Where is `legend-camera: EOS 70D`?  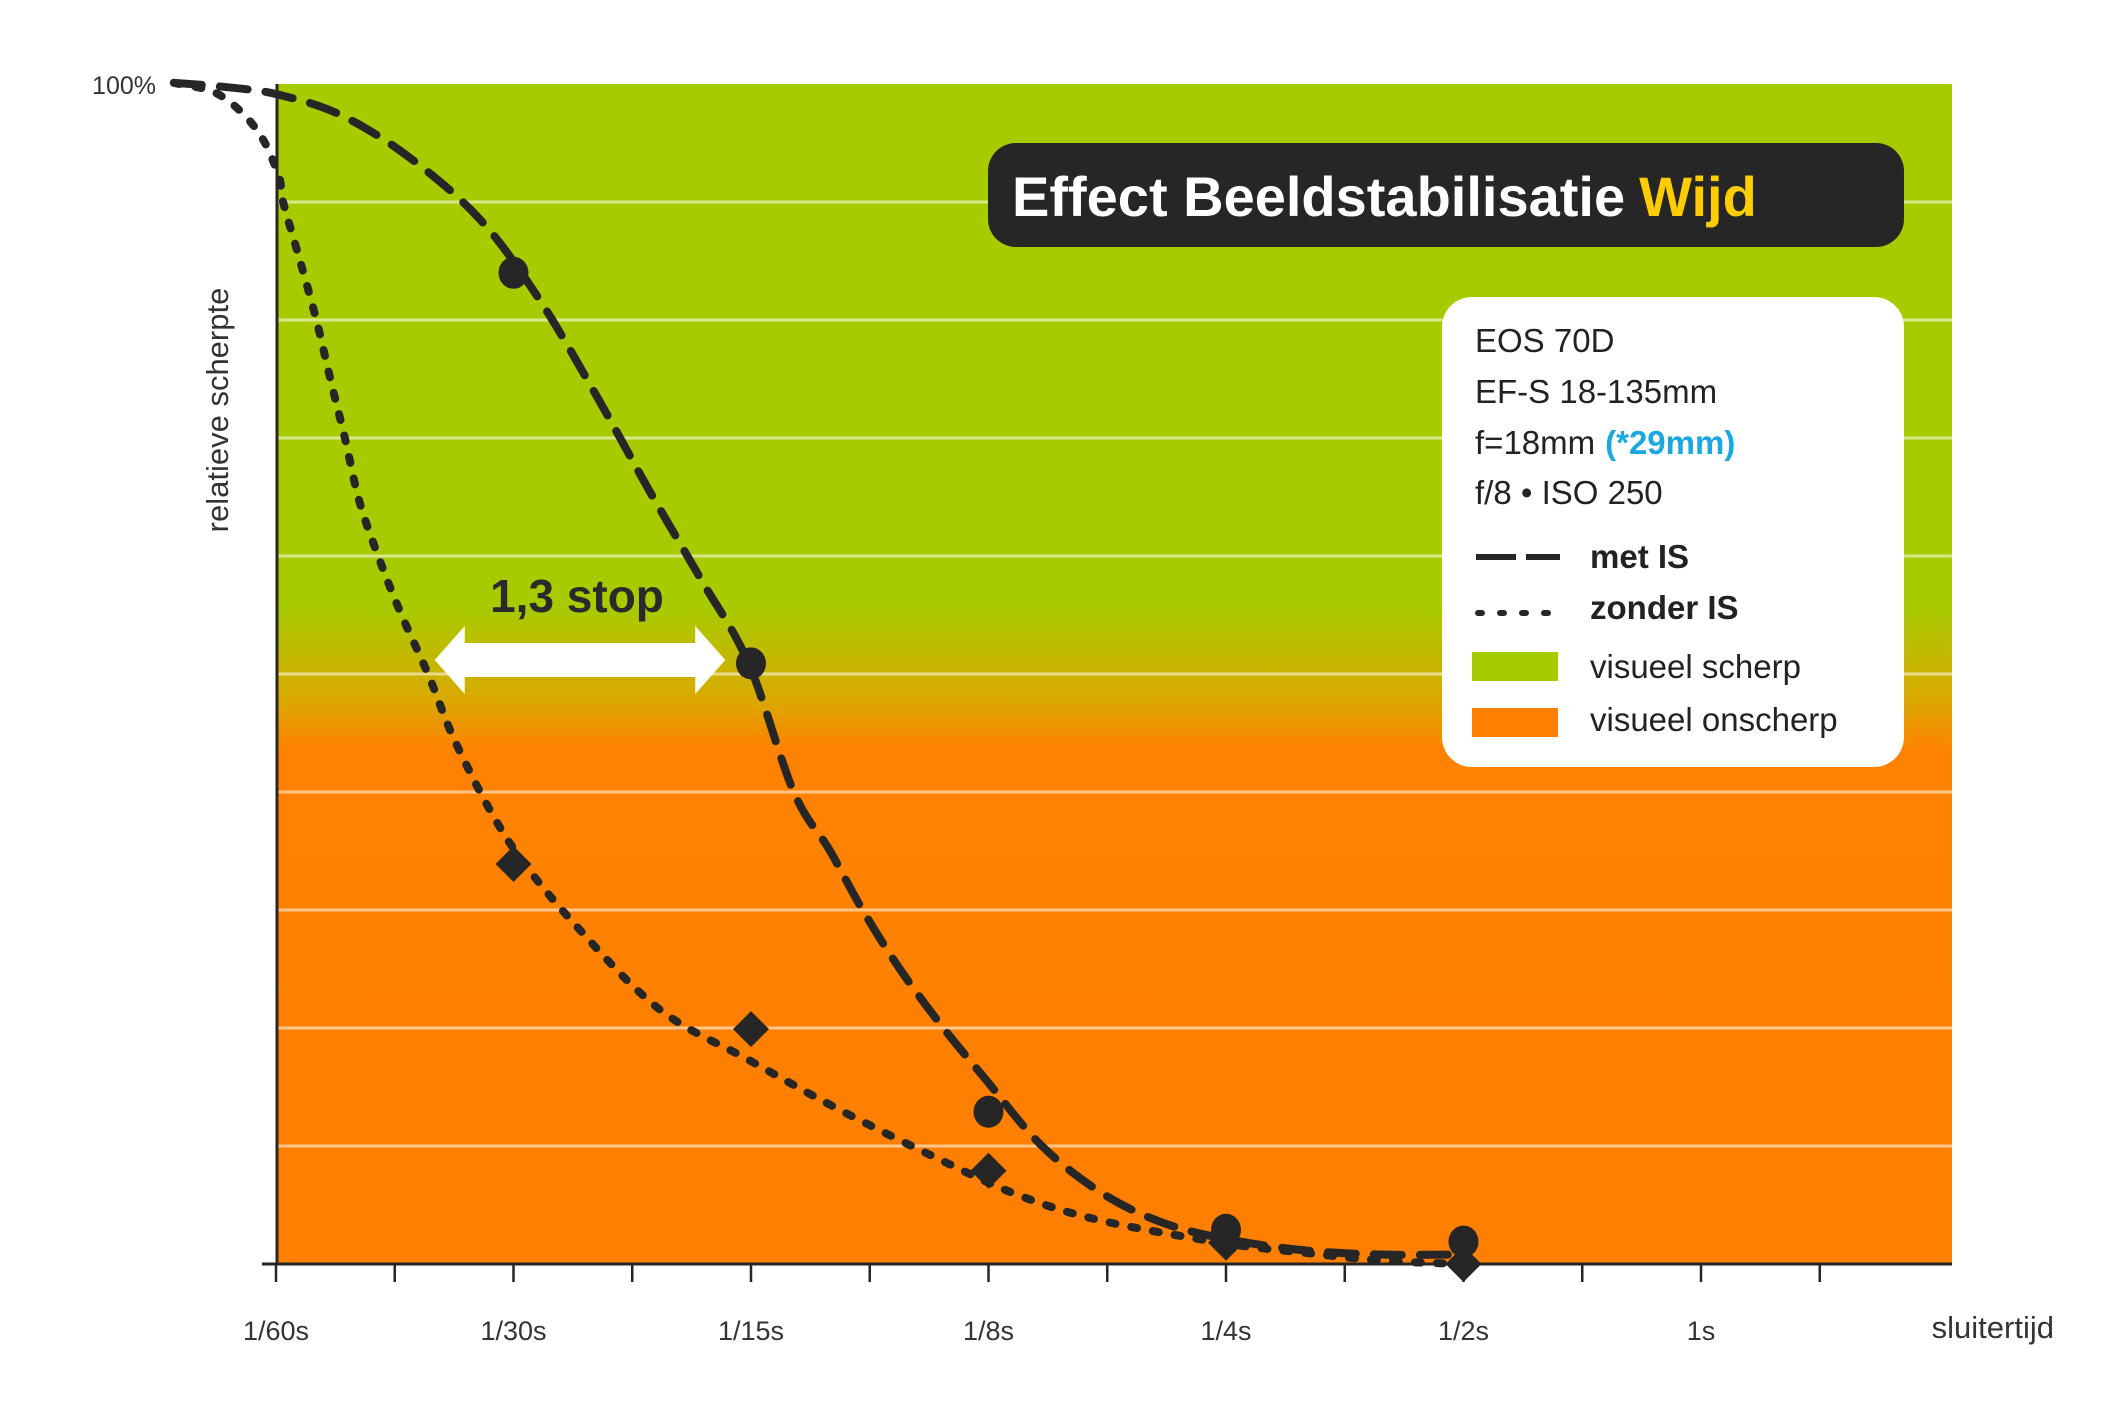 legend-camera: EOS 70D is located at coordinates (1544, 340).